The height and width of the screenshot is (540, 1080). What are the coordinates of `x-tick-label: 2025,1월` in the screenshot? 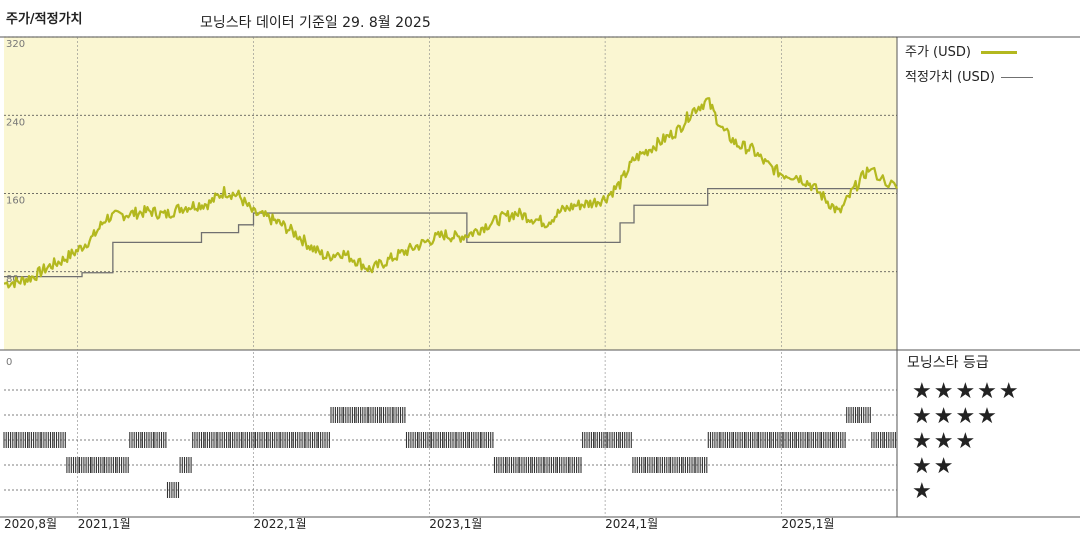 It's located at (807, 524).